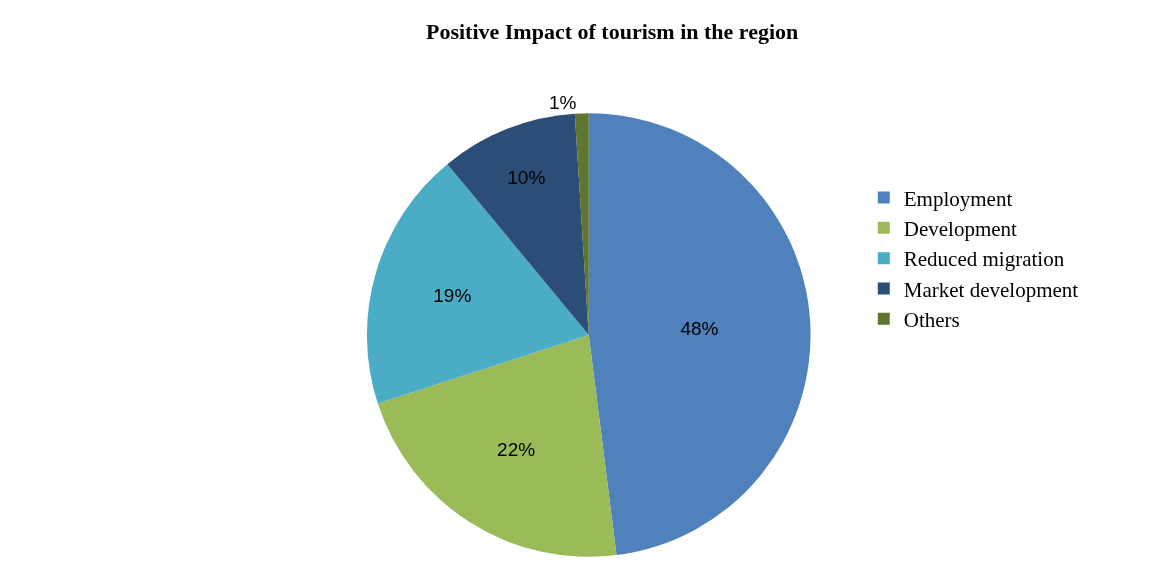  I want to click on legend-label: Employment, so click(958, 198).